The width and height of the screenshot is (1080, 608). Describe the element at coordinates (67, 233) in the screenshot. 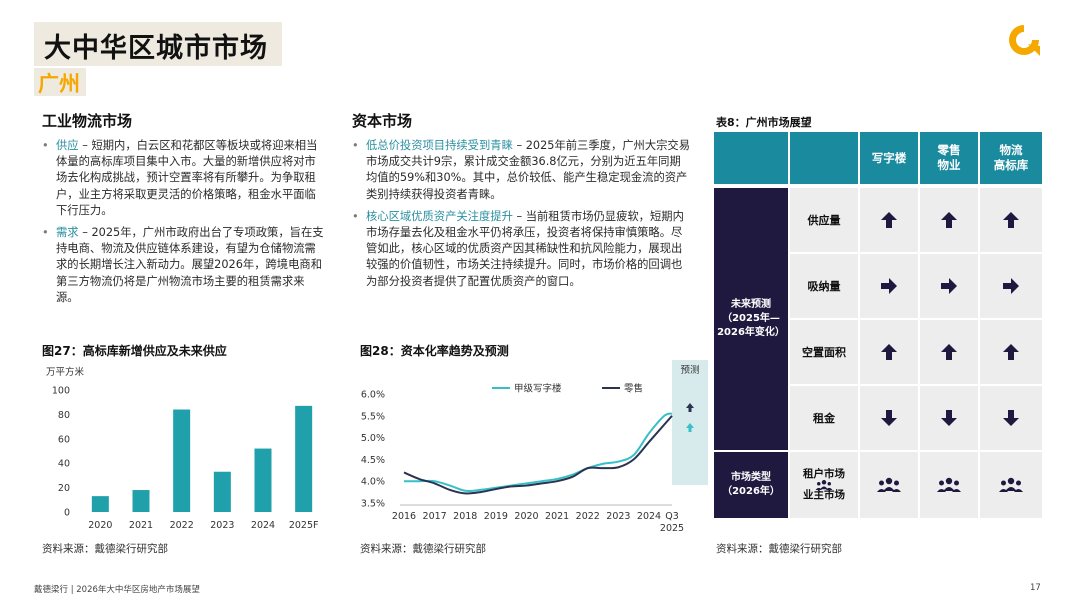

I see `bullet-keyword: 需求` at that location.